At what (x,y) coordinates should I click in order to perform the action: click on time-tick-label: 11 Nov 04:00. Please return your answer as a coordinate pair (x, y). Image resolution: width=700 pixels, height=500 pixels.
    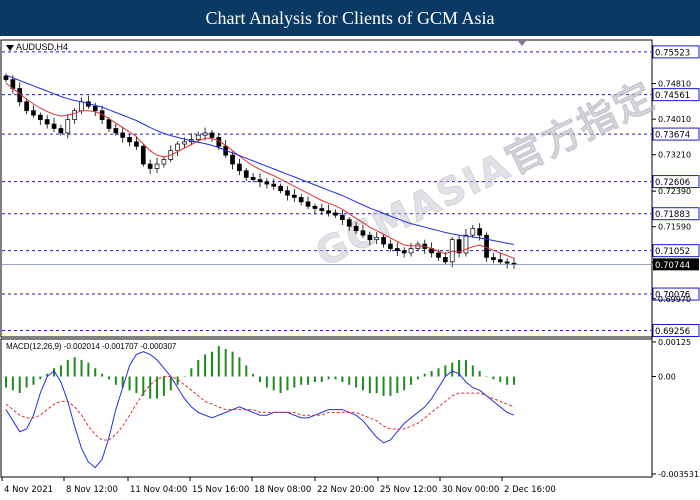
    Looking at the image, I should click on (158, 490).